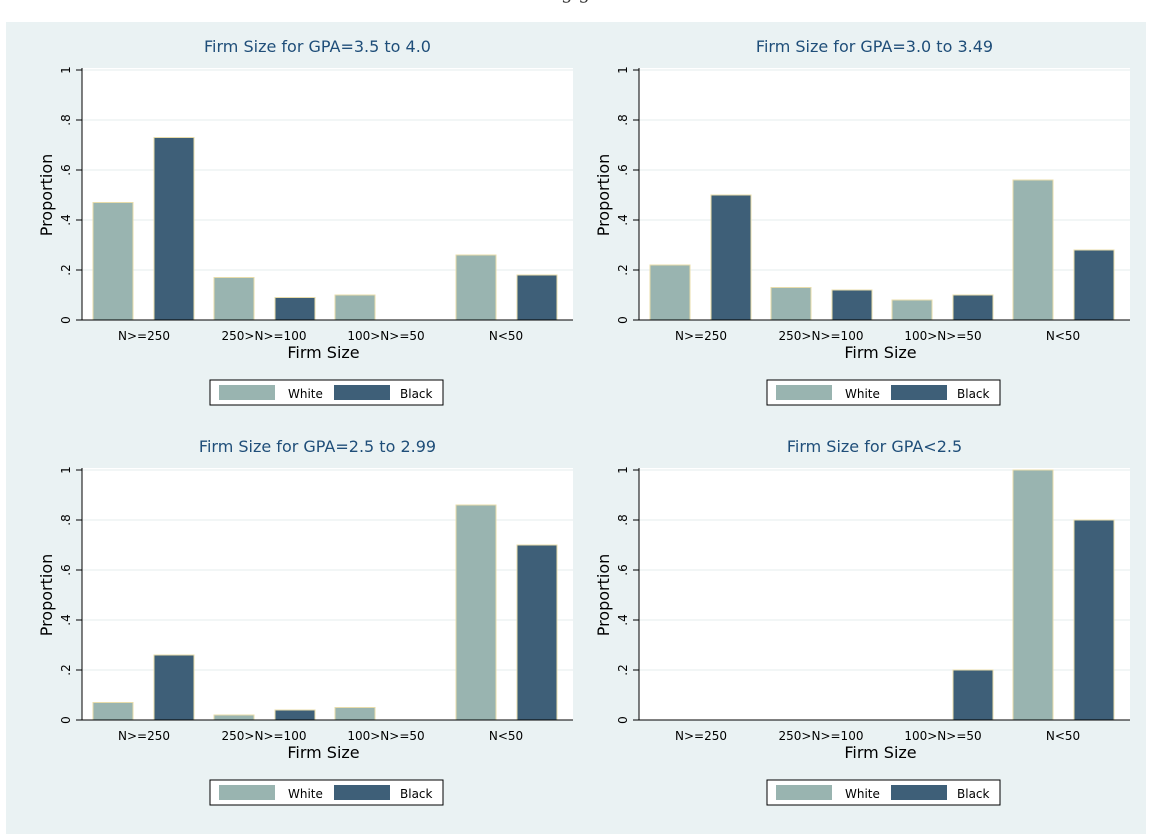 The image size is (1151, 839). What do you see at coordinates (317, 446) in the screenshot?
I see `chart-title: Firm Size for GPA=2.5 to 2.99` at bounding box center [317, 446].